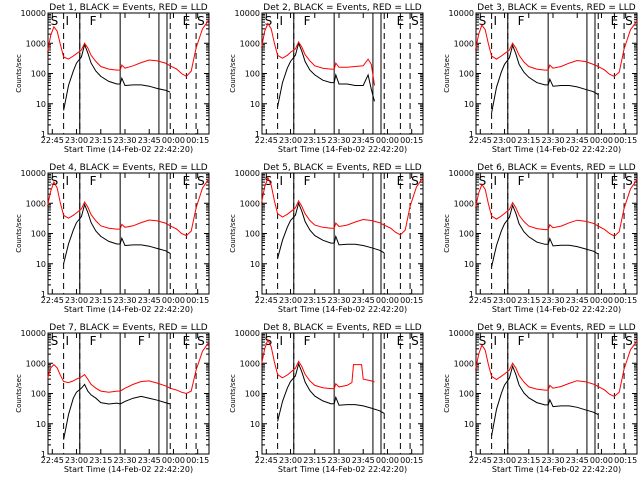 Image resolution: width=640 pixels, height=480 pixels. Describe the element at coordinates (128, 168) in the screenshot. I see `panel-title: Det 4, BLACK = Events, RED = LLD` at that location.